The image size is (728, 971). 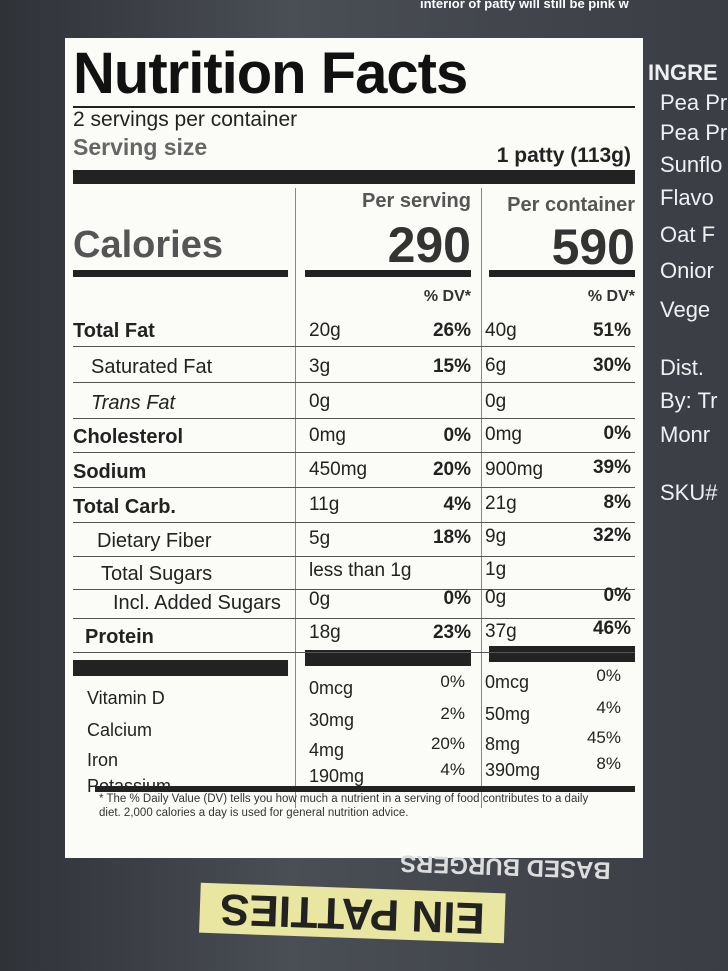 What do you see at coordinates (128, 437) in the screenshot?
I see `nutrient-name: Cholesterol` at bounding box center [128, 437].